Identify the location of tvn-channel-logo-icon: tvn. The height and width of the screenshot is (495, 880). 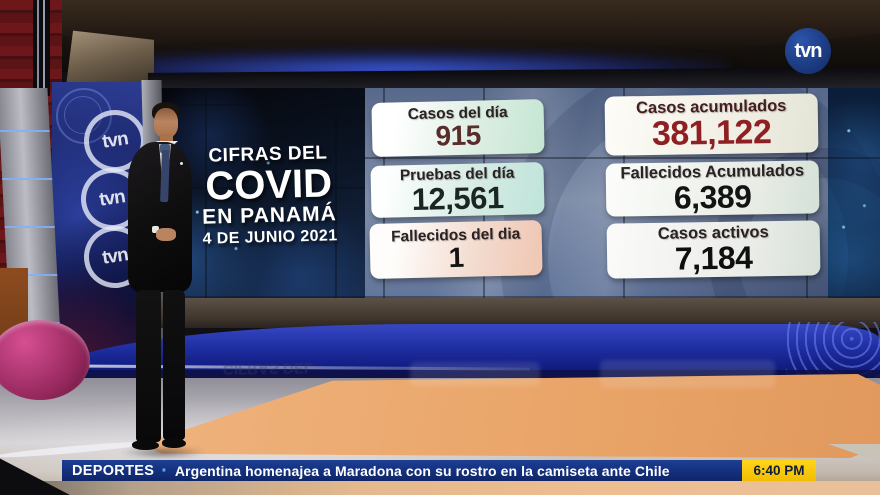
(808, 51).